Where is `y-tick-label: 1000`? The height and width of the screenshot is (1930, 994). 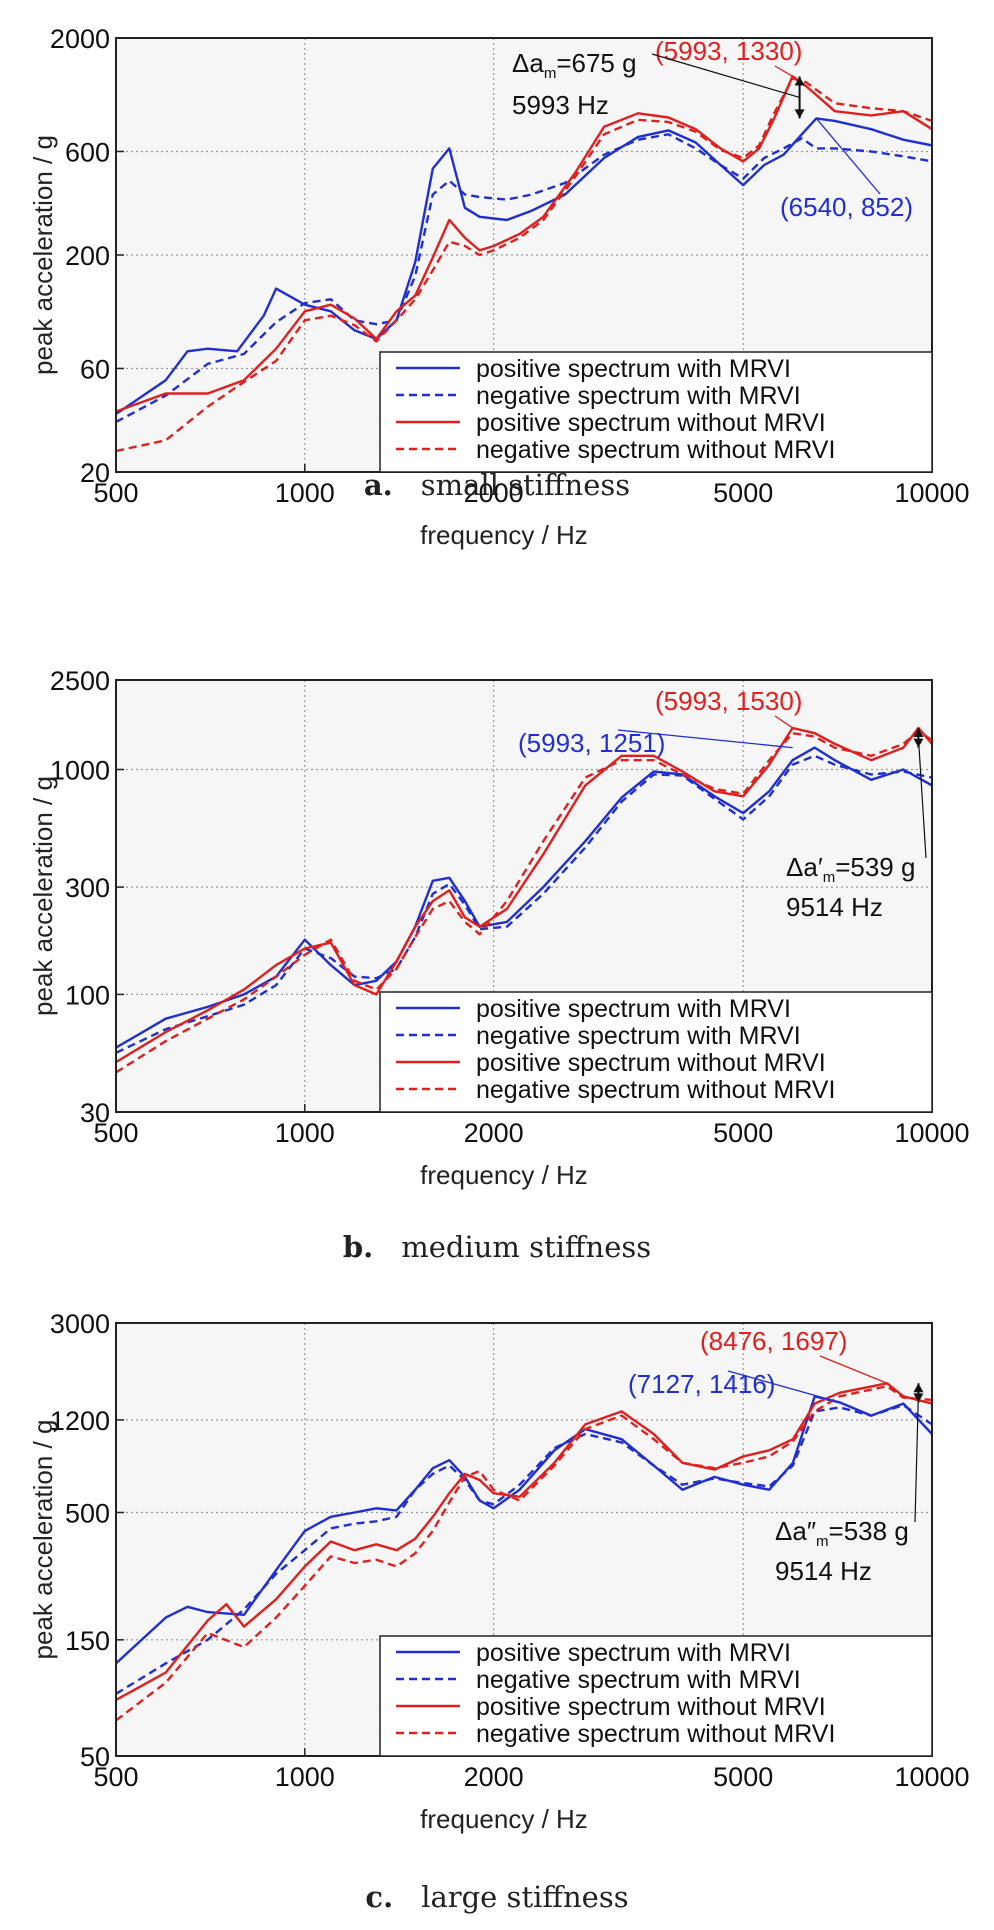
y-tick-label: 1000 is located at coordinates (80, 770).